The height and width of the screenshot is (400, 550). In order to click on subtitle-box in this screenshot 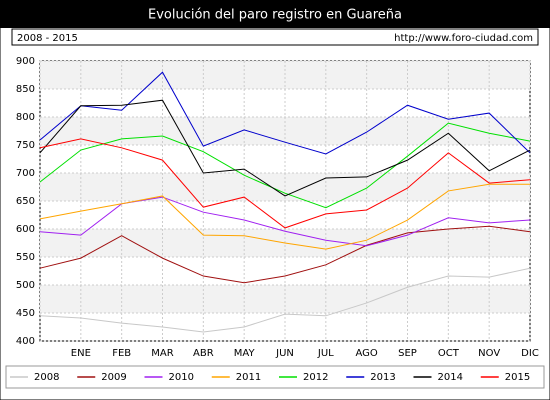, I will do `click(275, 37)`.